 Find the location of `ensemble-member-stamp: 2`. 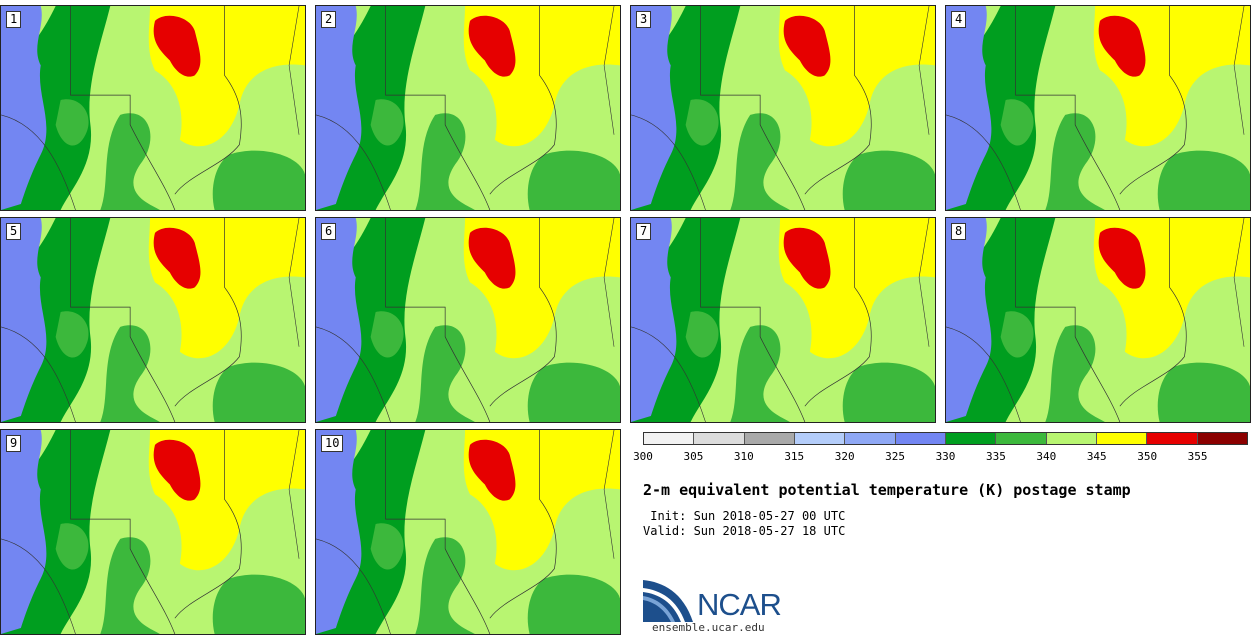

ensemble-member-stamp: 2 is located at coordinates (468, 108).